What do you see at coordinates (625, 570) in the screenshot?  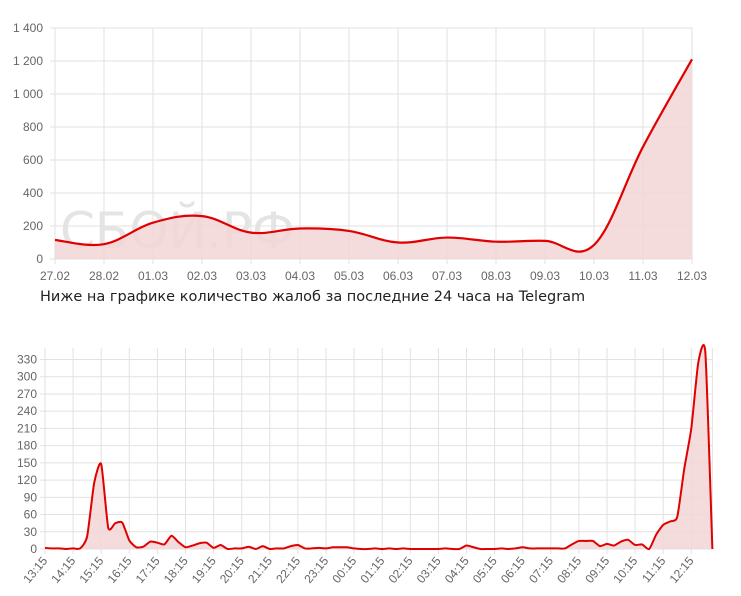 I see `x-tick-label: 10:15` at bounding box center [625, 570].